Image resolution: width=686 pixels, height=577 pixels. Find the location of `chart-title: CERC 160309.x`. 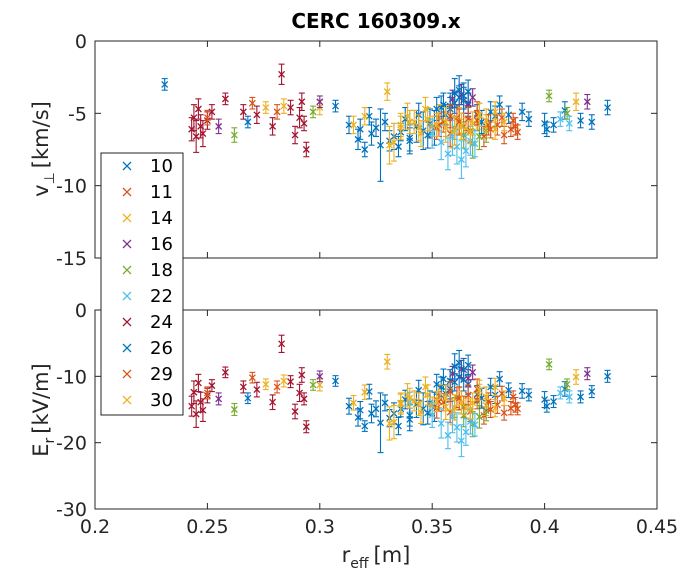

chart-title: CERC 160309.x is located at coordinates (375, 21).